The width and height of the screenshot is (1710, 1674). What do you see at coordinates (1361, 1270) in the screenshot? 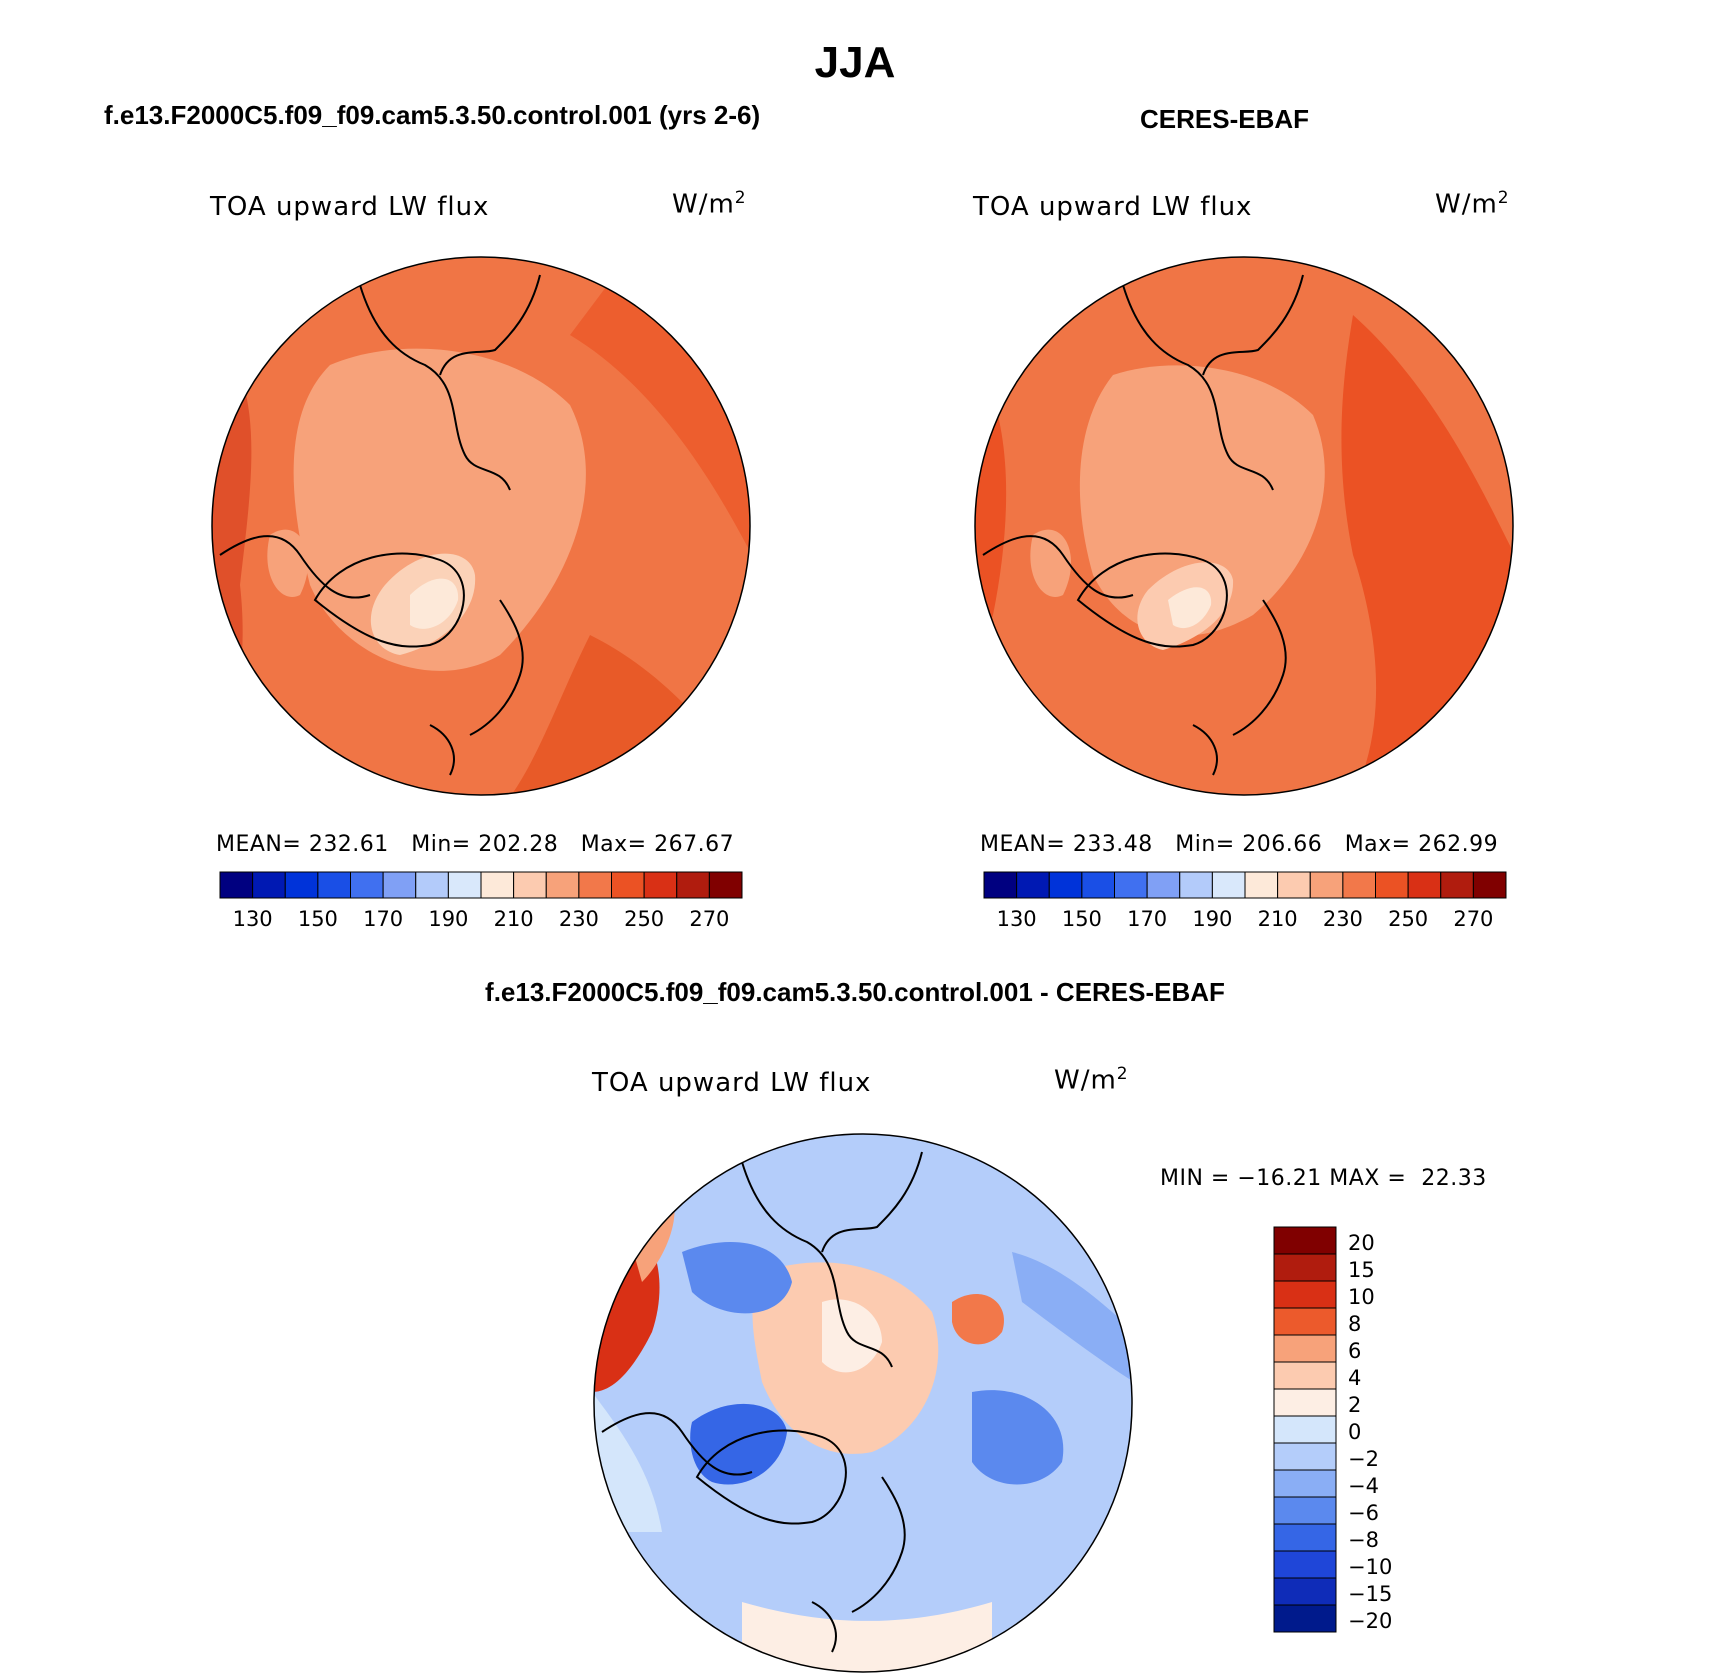
I see `diff-colorbar-tick-label: 15` at bounding box center [1361, 1270].